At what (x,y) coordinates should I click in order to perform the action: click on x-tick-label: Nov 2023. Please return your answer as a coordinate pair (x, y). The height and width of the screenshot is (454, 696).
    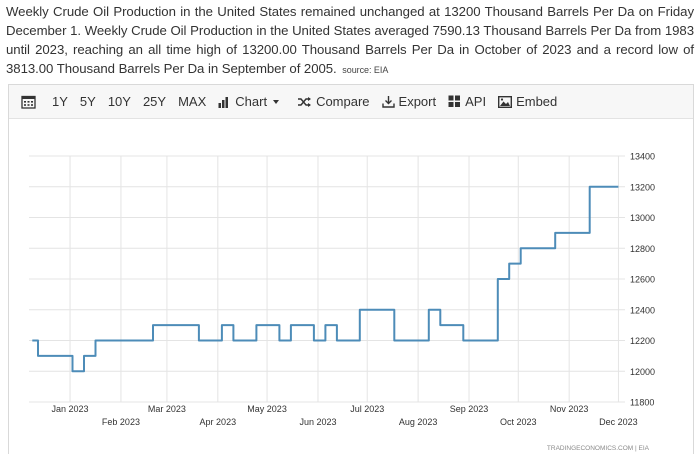
    Looking at the image, I should click on (569, 409).